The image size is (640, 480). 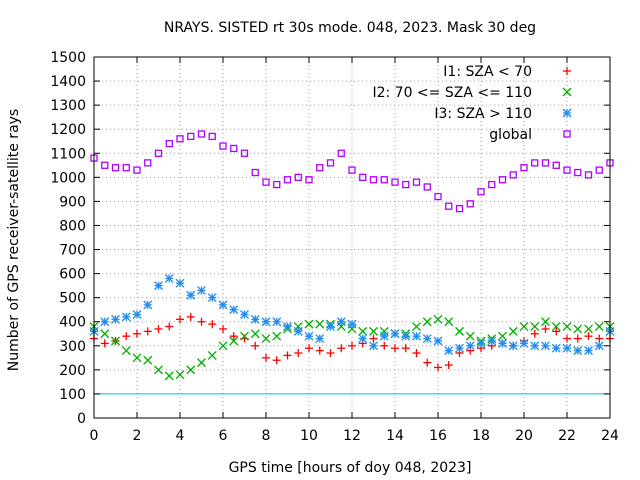 I want to click on legend-label: I3: SZA > 110, so click(x=483, y=114).